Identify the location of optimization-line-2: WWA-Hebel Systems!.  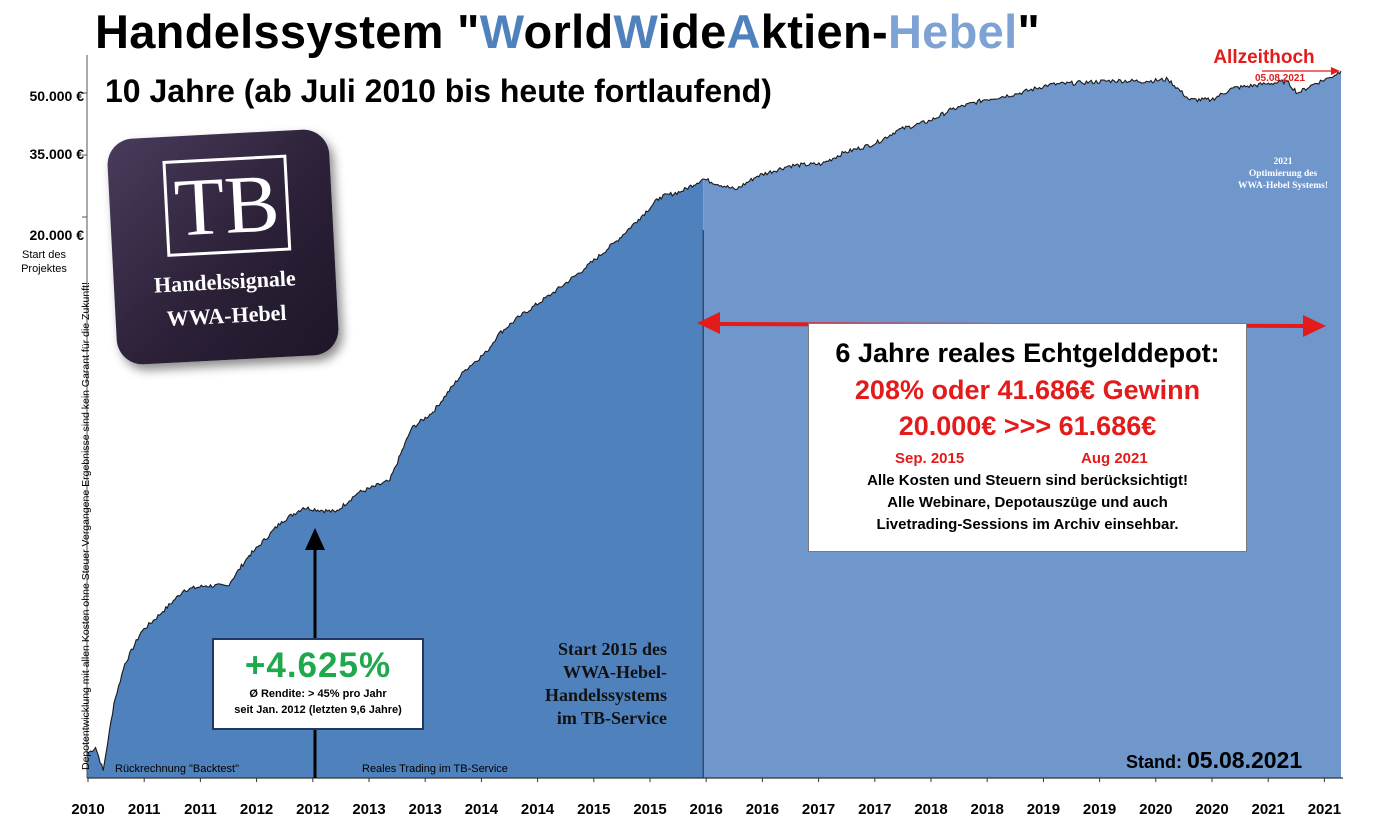
(1283, 186).